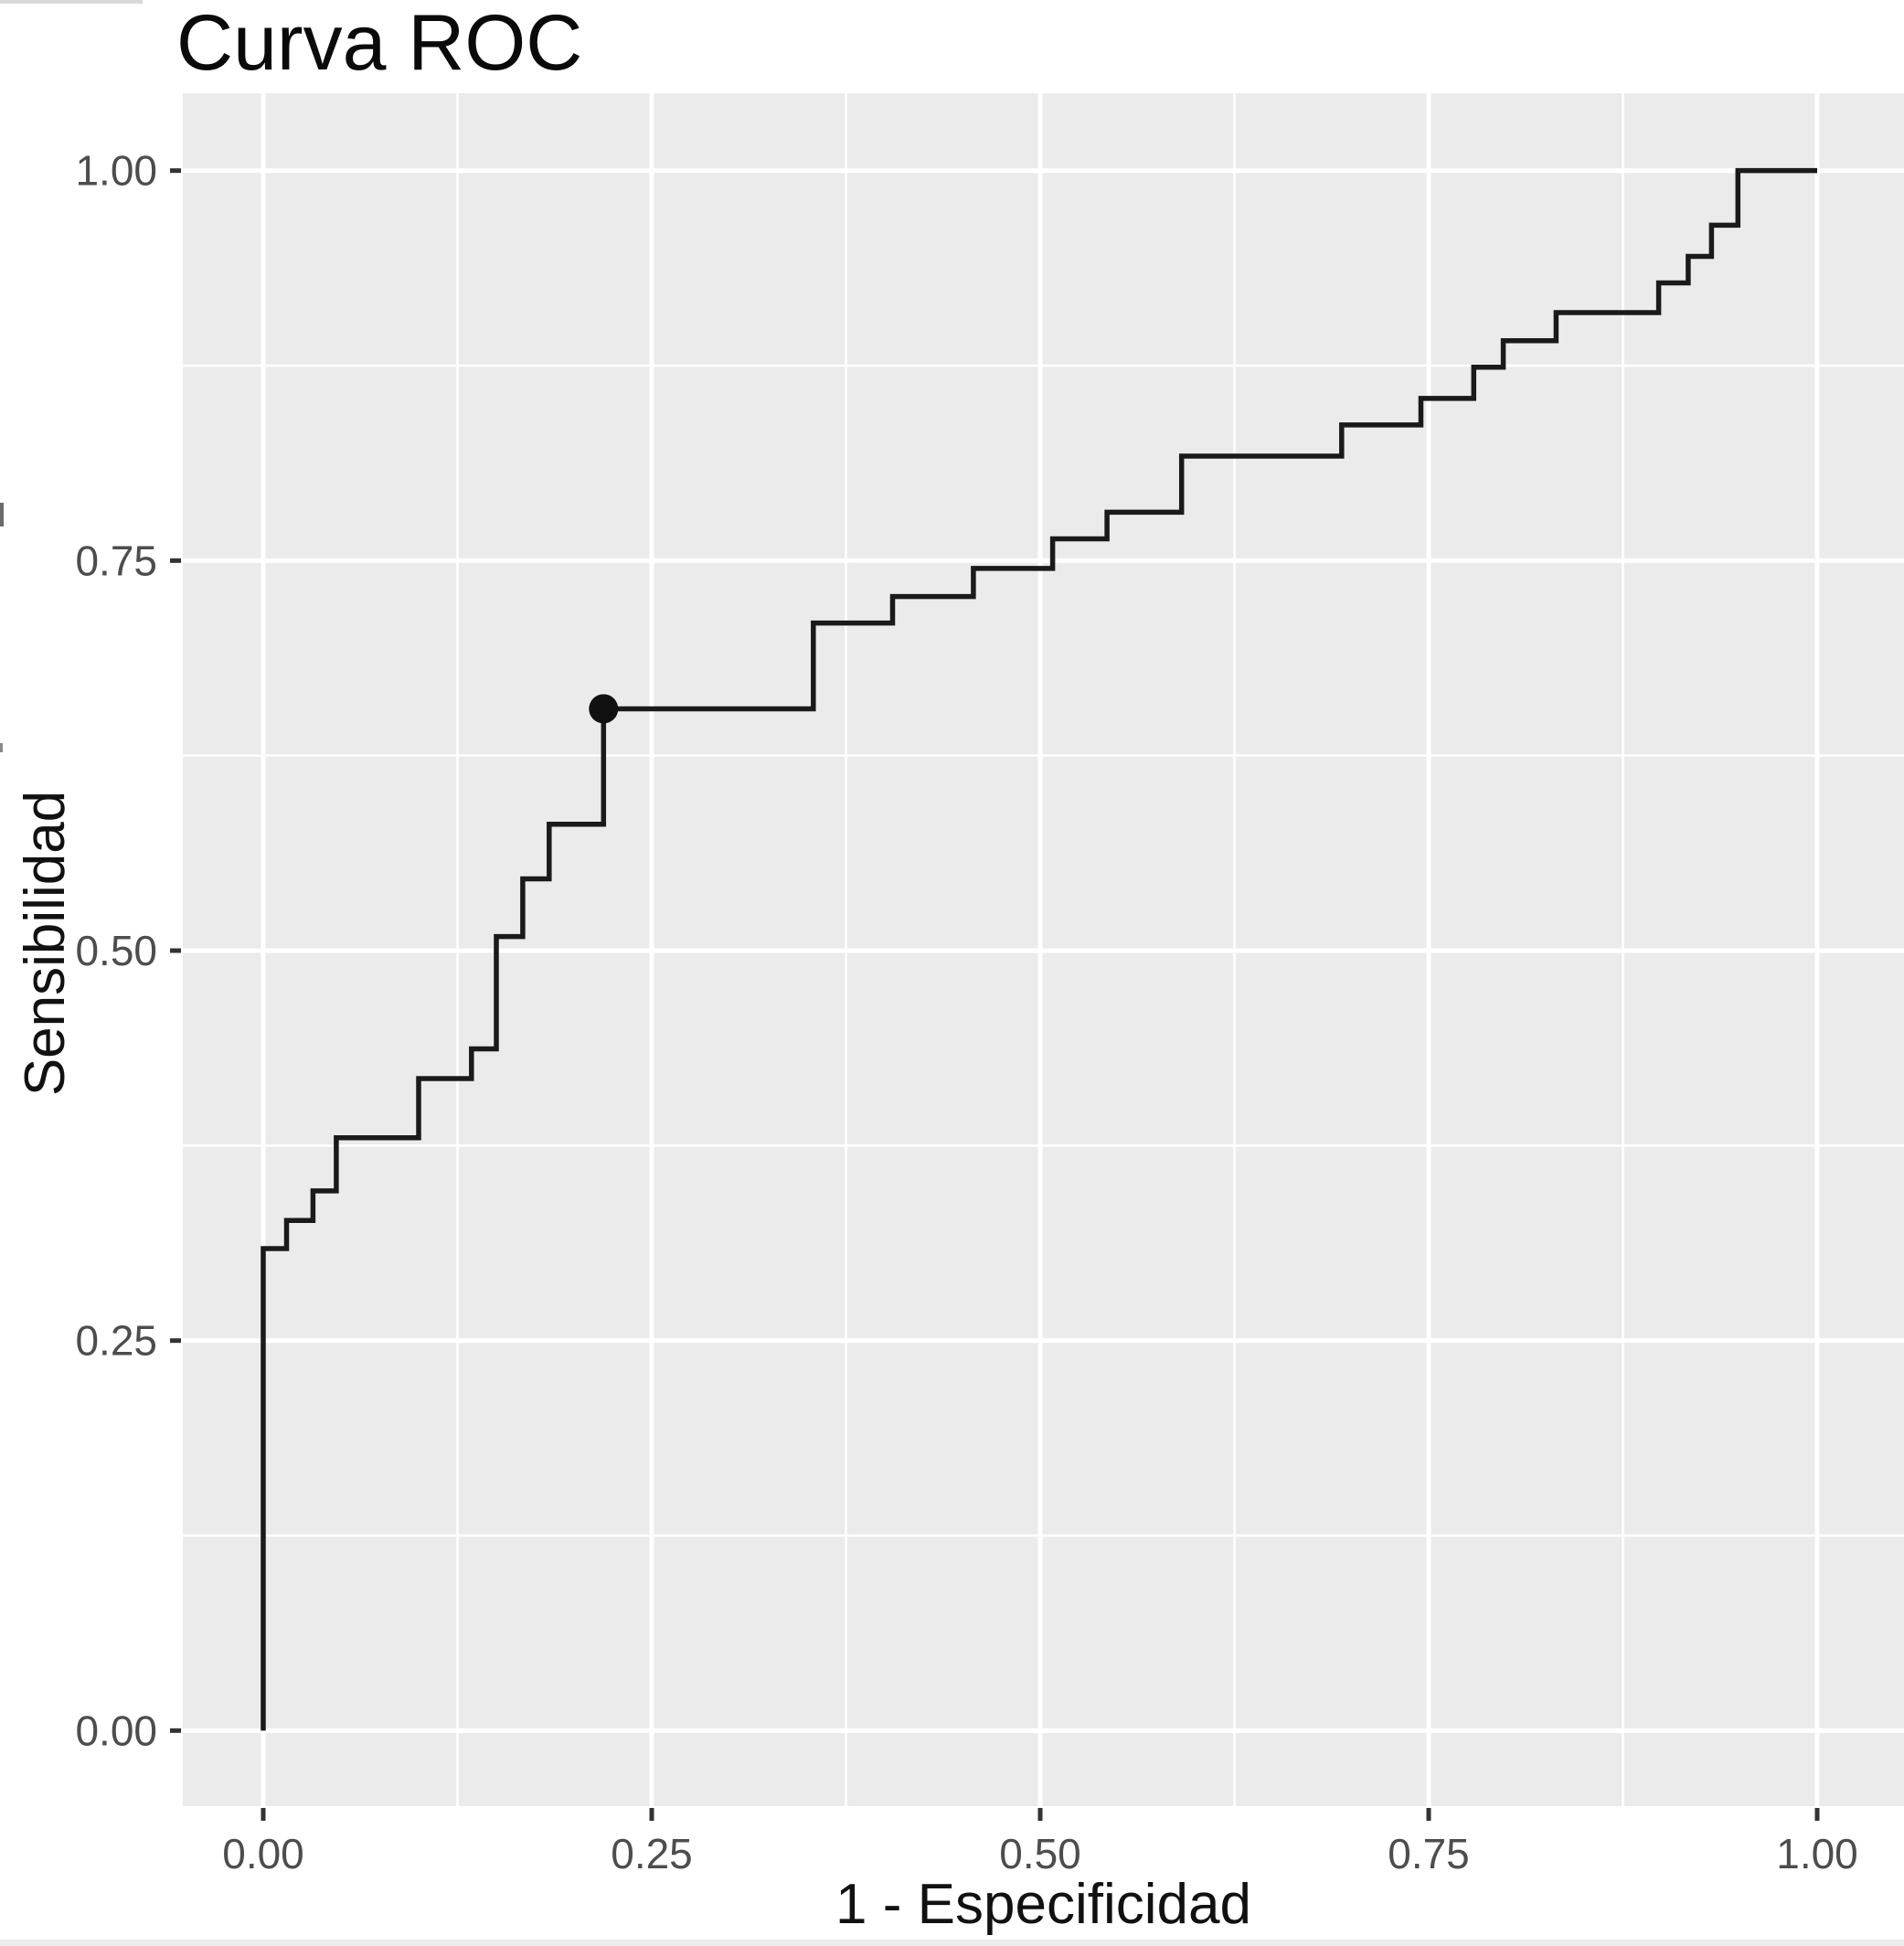  Describe the element at coordinates (116, 1730) in the screenshot. I see `y-tick-label: 0.00` at that location.